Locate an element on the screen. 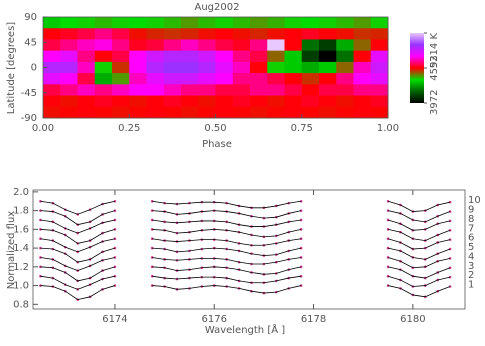 The height and width of the screenshot is (346, 485). y-tick-label: 2.0 is located at coordinates (21, 192).